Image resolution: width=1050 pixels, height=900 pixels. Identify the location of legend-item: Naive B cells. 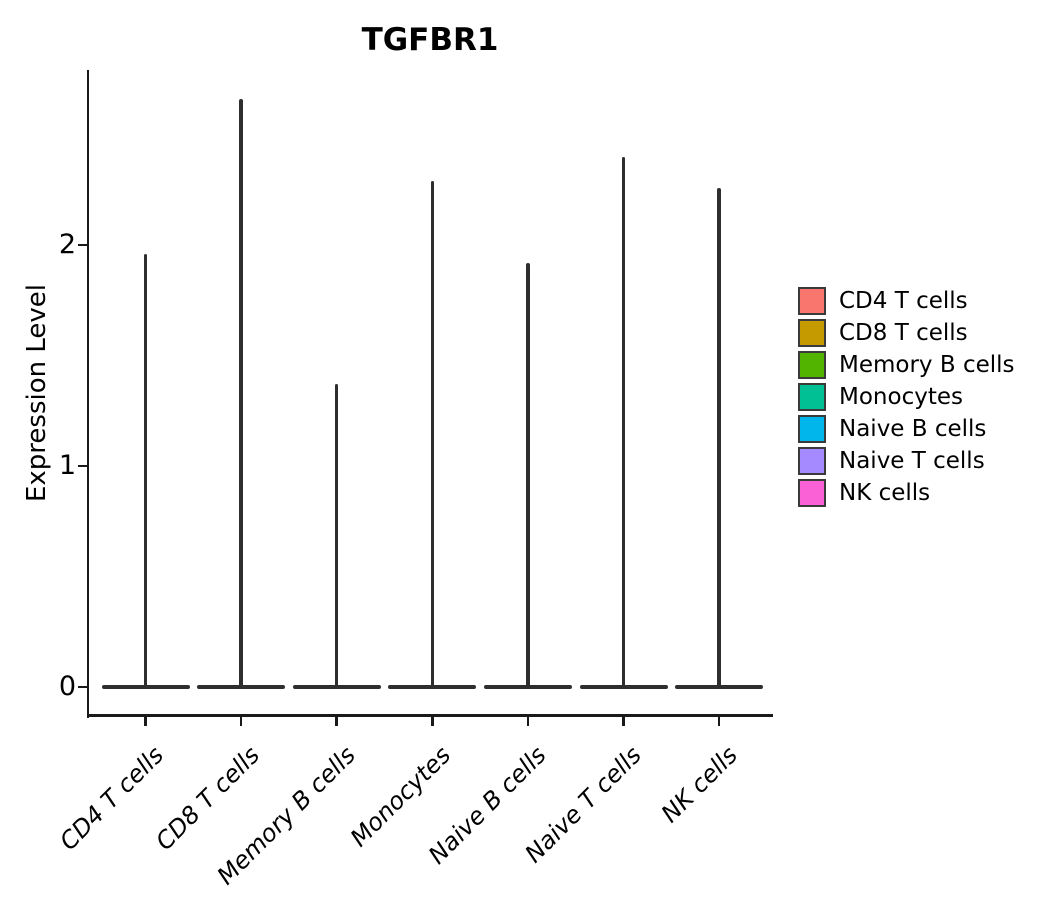
(892, 428).